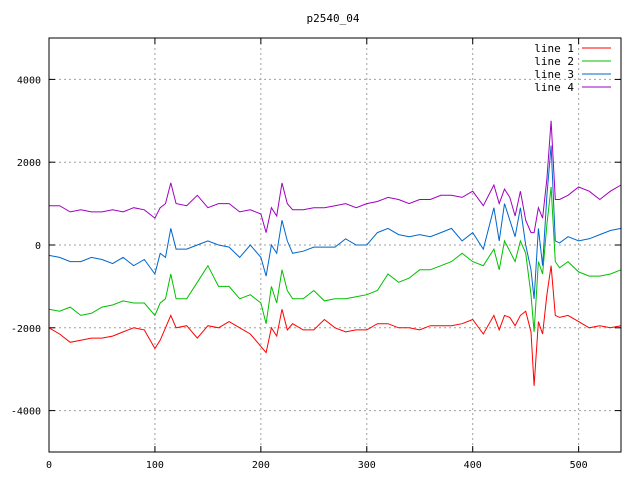 The image size is (640, 480). What do you see at coordinates (26, 412) in the screenshot?
I see `y-tick-label: -4000` at bounding box center [26, 412].